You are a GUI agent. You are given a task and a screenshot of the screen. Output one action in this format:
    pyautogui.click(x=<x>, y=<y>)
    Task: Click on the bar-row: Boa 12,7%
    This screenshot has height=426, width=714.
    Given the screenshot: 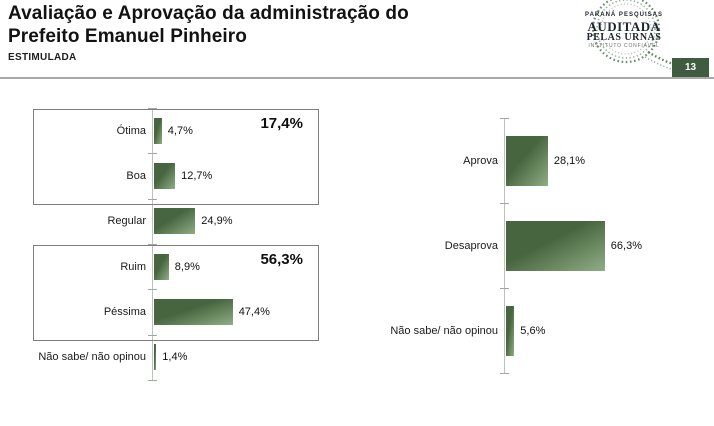 What is the action you would take?
    pyautogui.click(x=179, y=175)
    